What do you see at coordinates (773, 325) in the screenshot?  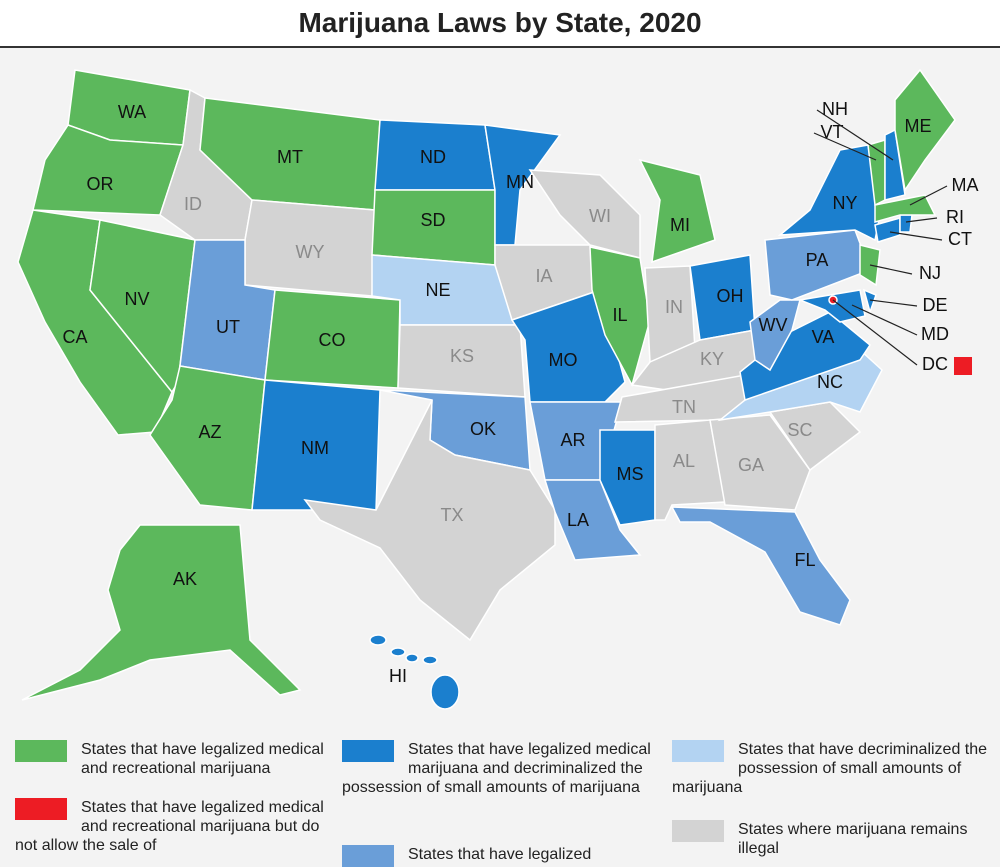 I see `state-label: WV` at bounding box center [773, 325].